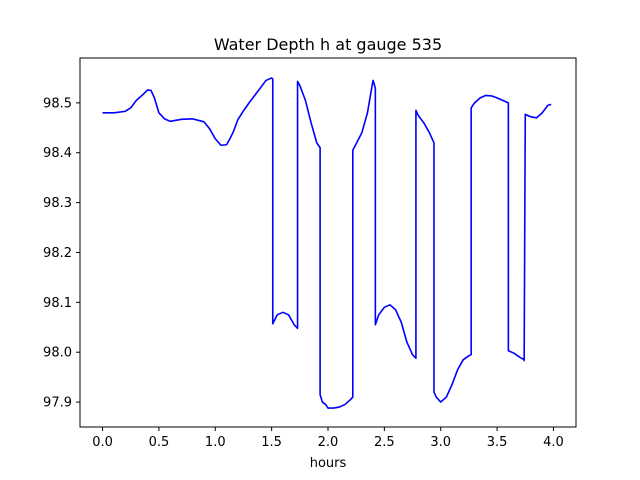  What do you see at coordinates (384, 442) in the screenshot?
I see `x-tick-label: 2.5` at bounding box center [384, 442].